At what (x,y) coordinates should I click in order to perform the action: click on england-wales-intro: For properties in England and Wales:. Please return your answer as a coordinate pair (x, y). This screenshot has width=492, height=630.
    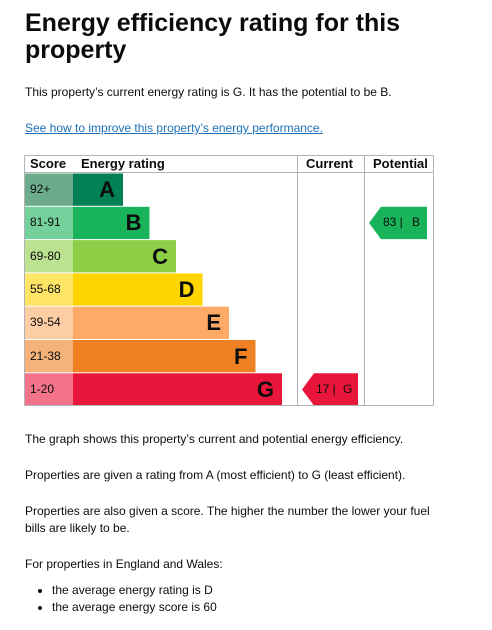
    Looking at the image, I should click on (124, 564).